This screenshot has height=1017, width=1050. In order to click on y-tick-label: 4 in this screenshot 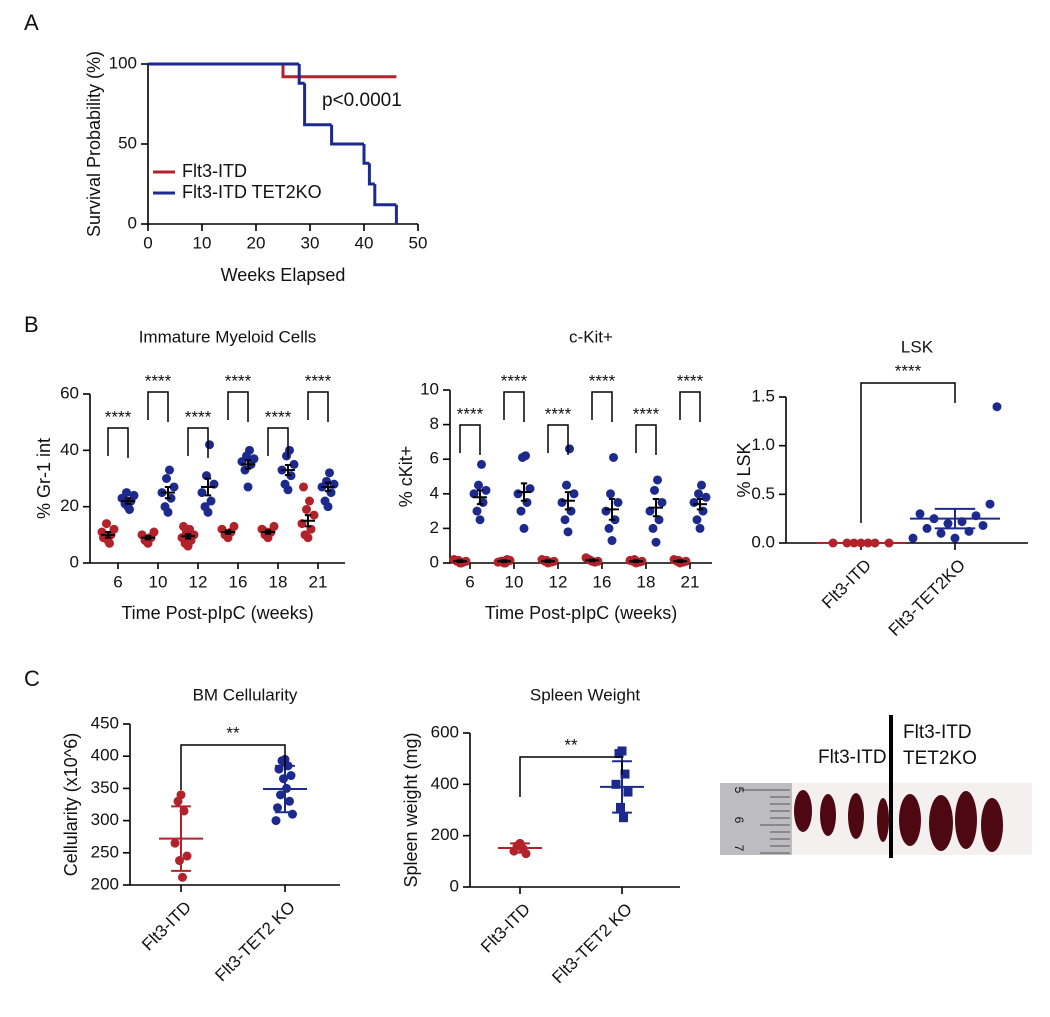, I will do `click(434, 492)`.